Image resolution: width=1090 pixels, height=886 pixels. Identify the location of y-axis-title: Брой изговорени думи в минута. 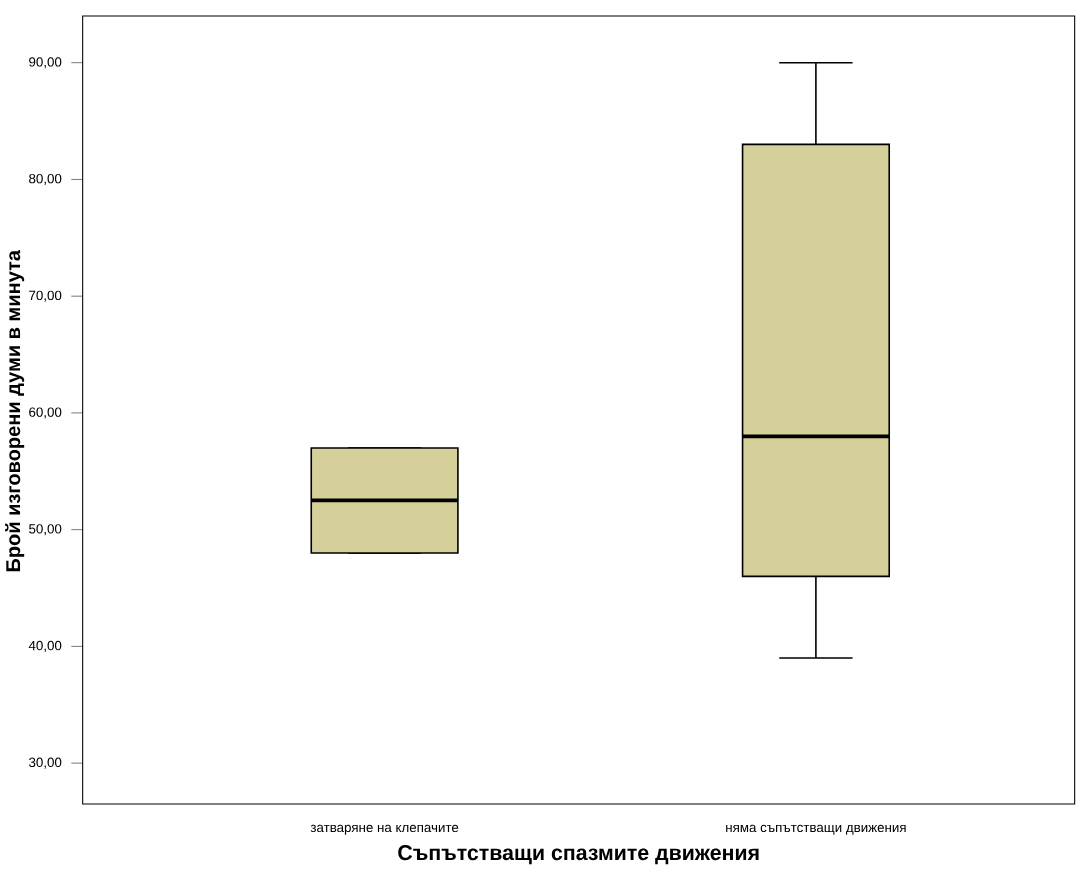
(15, 410).